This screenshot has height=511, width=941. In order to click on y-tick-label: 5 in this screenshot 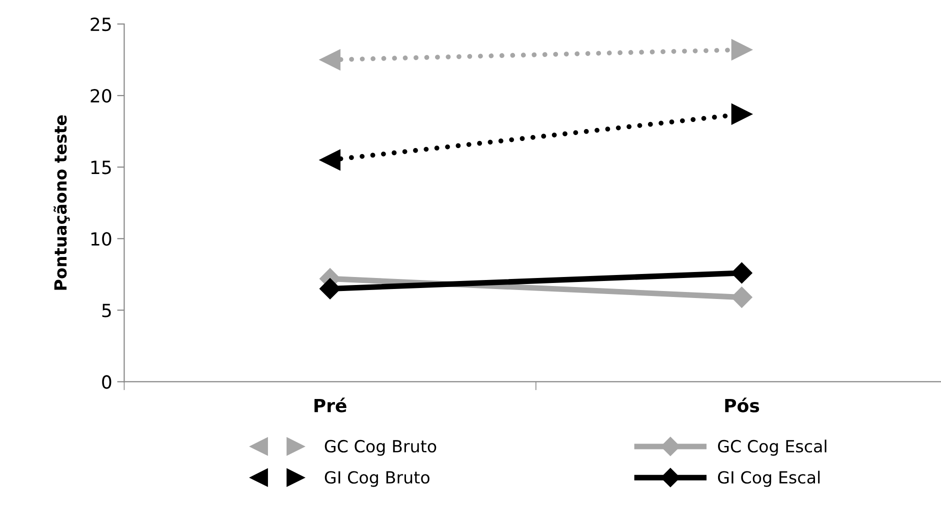, I will do `click(106, 311)`.